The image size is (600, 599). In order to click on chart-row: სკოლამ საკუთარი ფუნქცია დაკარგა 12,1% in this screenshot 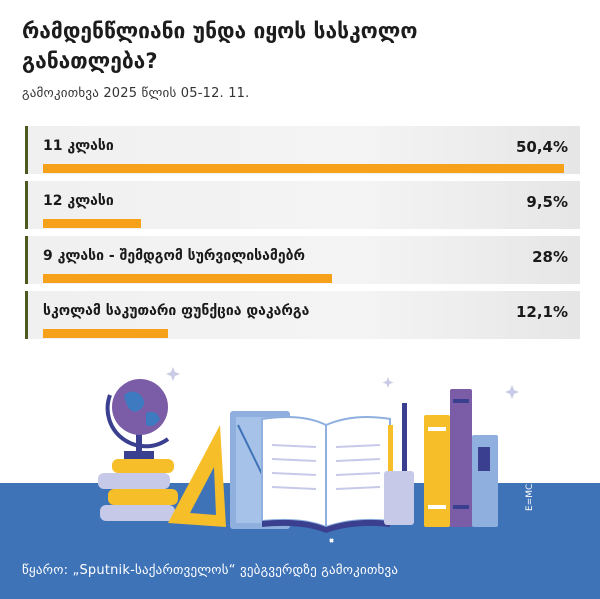, I will do `click(302, 315)`.